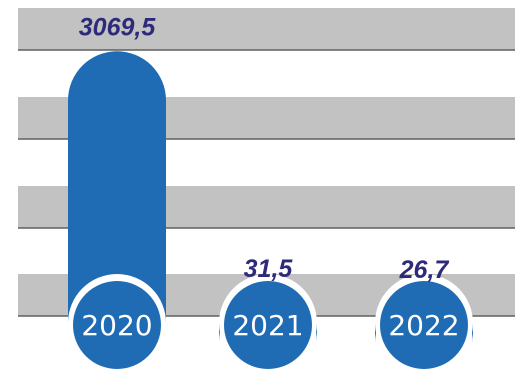 The image size is (515, 372). Describe the element at coordinates (266, 29) in the screenshot. I see `background-band` at that location.